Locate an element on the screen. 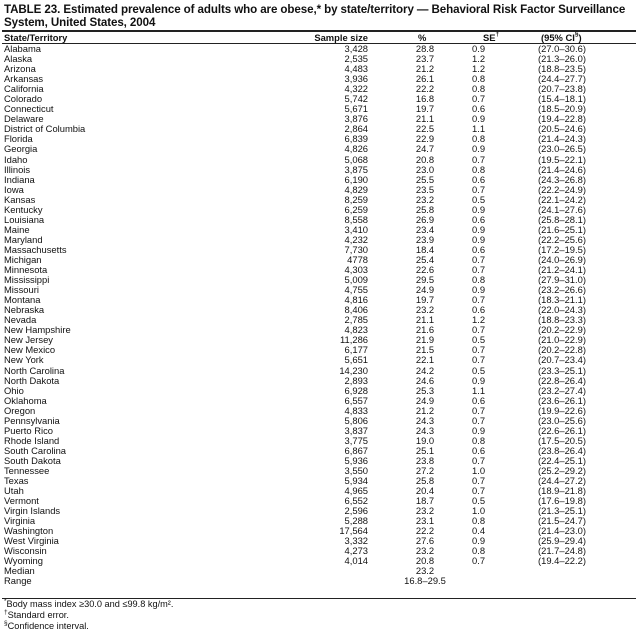 The image size is (640, 636). percent: 25.1 is located at coordinates (425, 450).